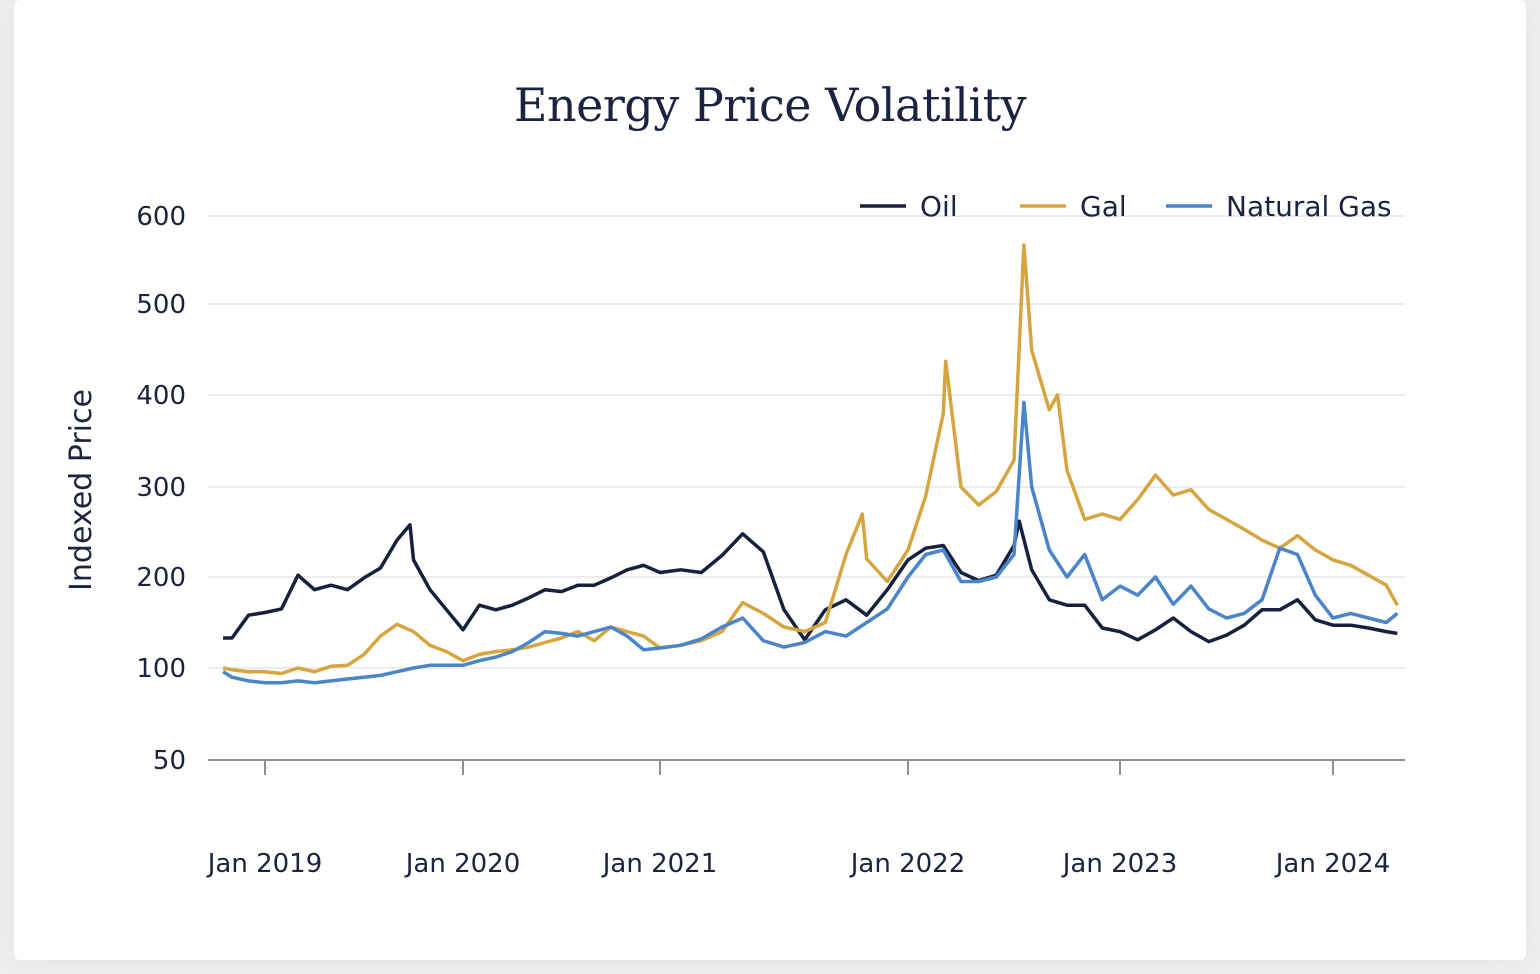  Describe the element at coordinates (939, 206) in the screenshot. I see `legend-label: Oil` at that location.